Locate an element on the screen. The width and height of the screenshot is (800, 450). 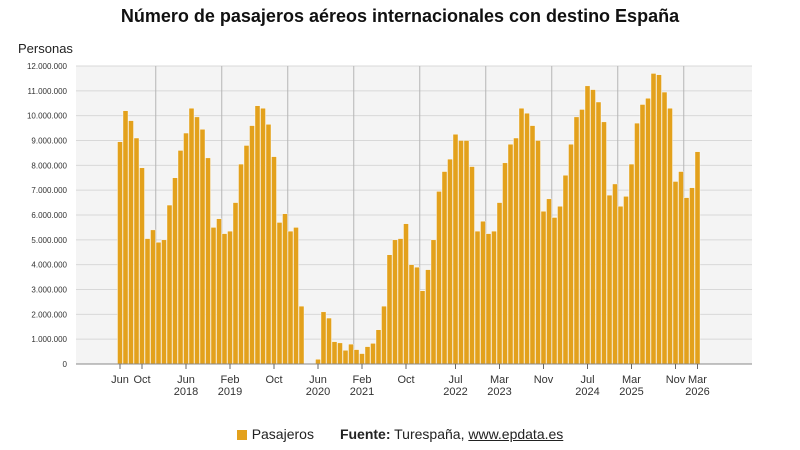
y-tick-label: 1.000.000 is located at coordinates (49, 339).